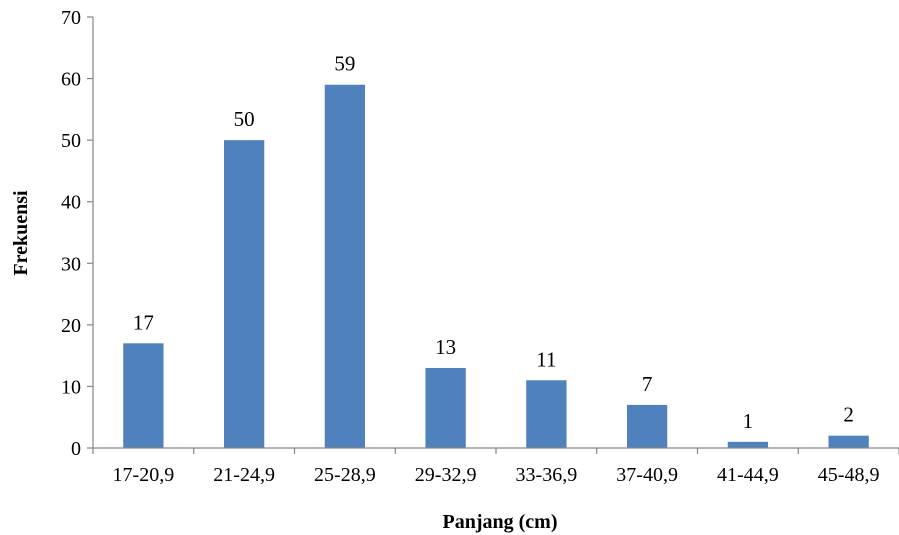 This screenshot has height=535, width=899. What do you see at coordinates (748, 421) in the screenshot?
I see `bar-data-label: 1` at bounding box center [748, 421].